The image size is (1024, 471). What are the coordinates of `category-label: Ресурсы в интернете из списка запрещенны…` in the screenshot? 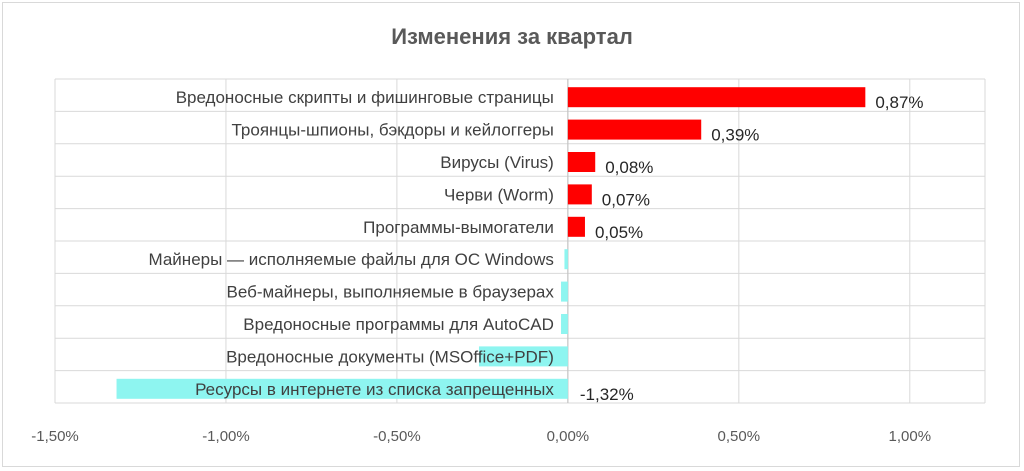 It's located at (374, 389).